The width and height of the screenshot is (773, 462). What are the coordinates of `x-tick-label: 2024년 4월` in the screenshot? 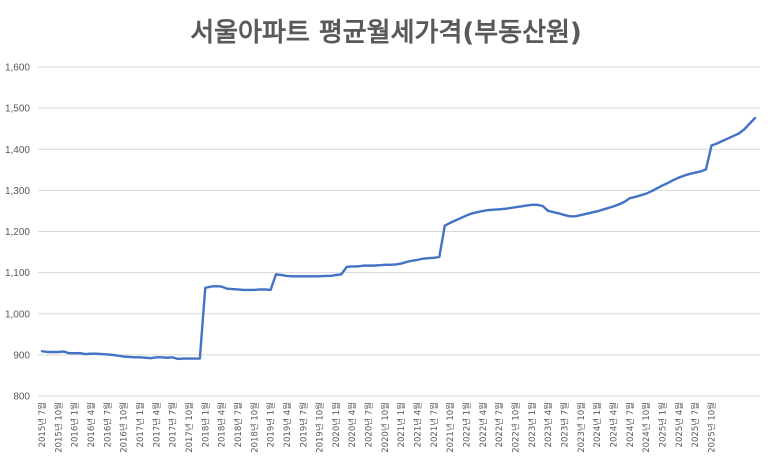 It's located at (613, 424).